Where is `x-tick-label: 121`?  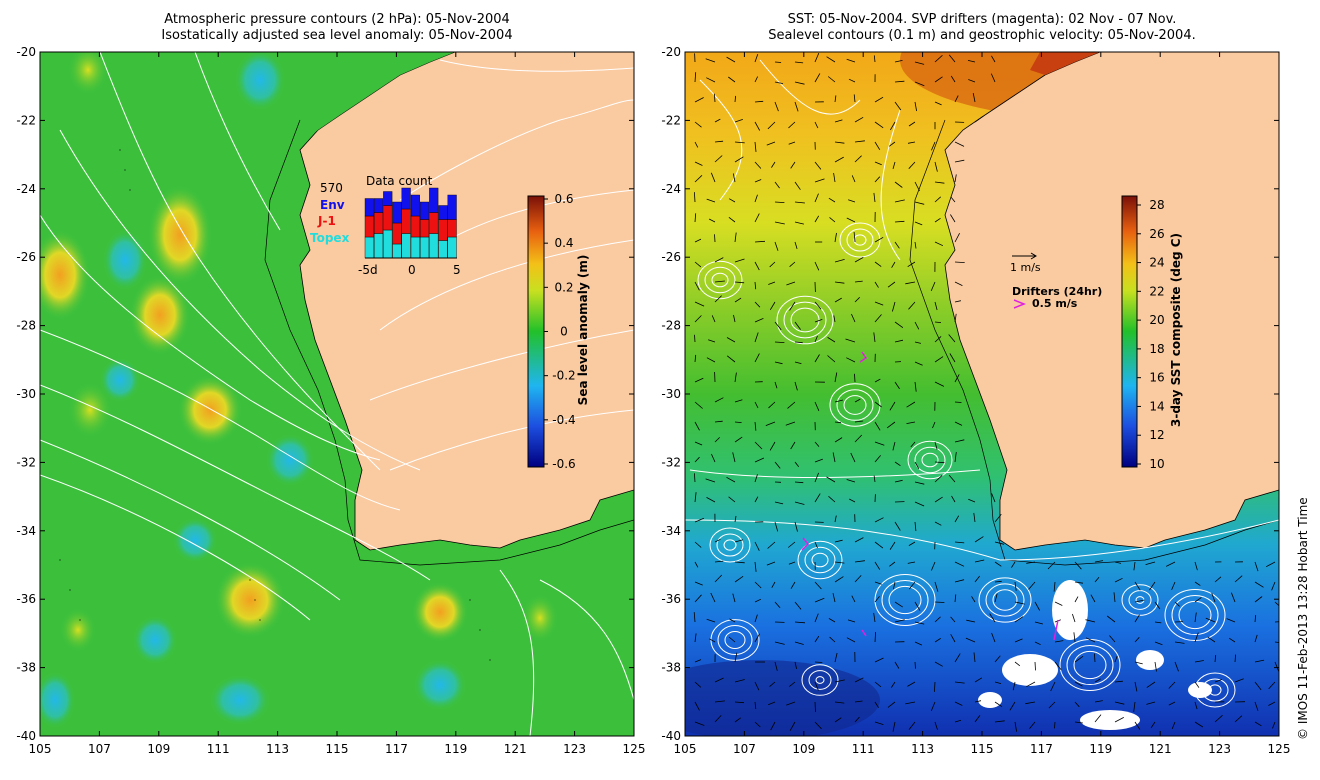
x-tick-label: 121 is located at coordinates (515, 749).